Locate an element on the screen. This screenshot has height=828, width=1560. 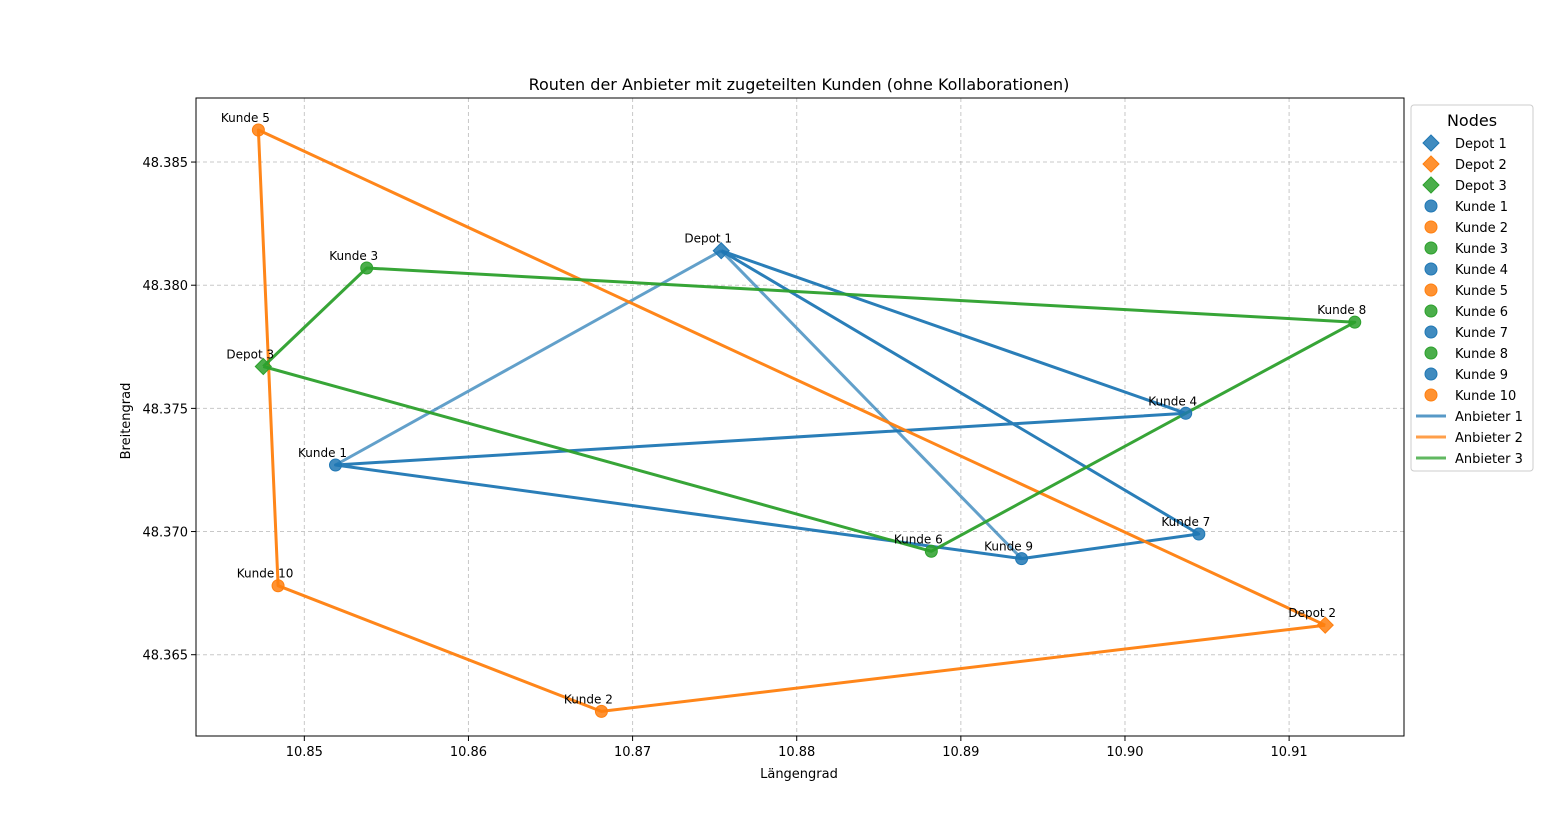
label-kunde-9: Kunde 9 is located at coordinates (1008, 547).